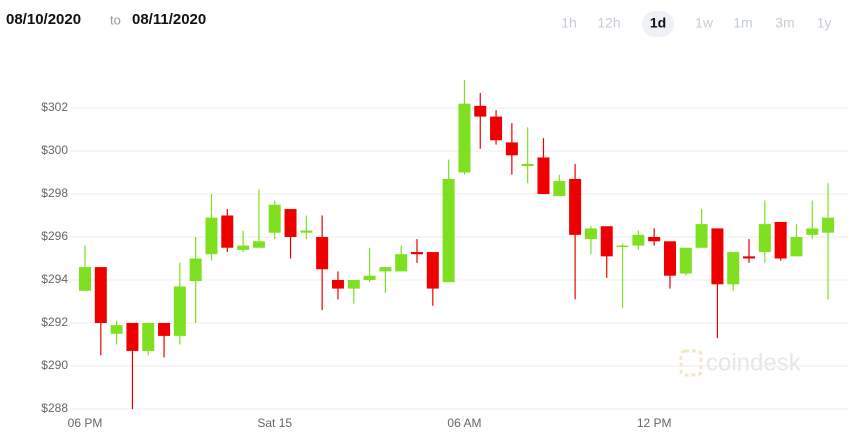 This screenshot has width=861, height=442. I want to click on x-tick-label: 06 PM, so click(85, 423).